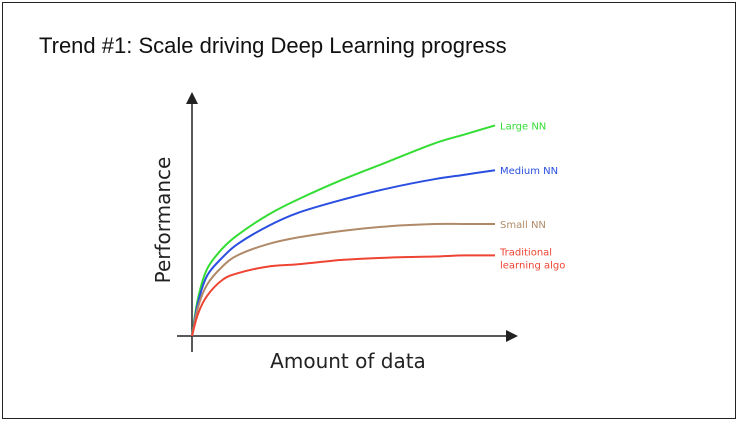 This screenshot has width=740, height=423. I want to click on series-label-1: Medium NN, so click(529, 171).